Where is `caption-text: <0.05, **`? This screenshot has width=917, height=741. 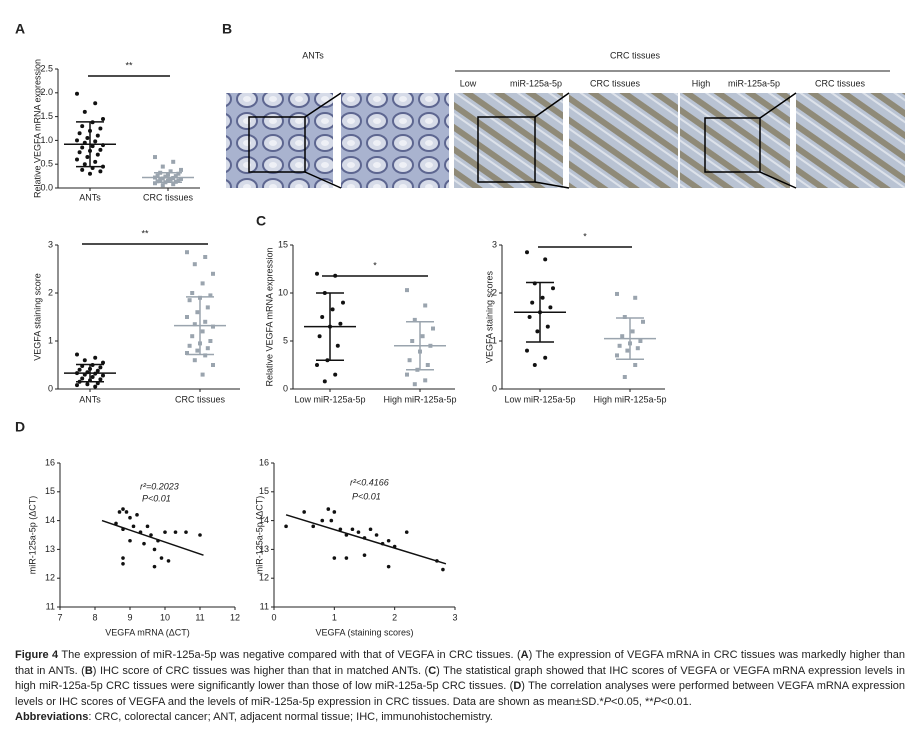
caption-text: <0.05, ** is located at coordinates (632, 701).